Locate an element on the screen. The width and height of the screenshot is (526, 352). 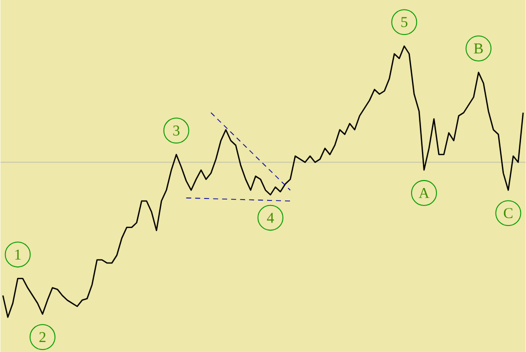
annotation: B is located at coordinates (478, 48).